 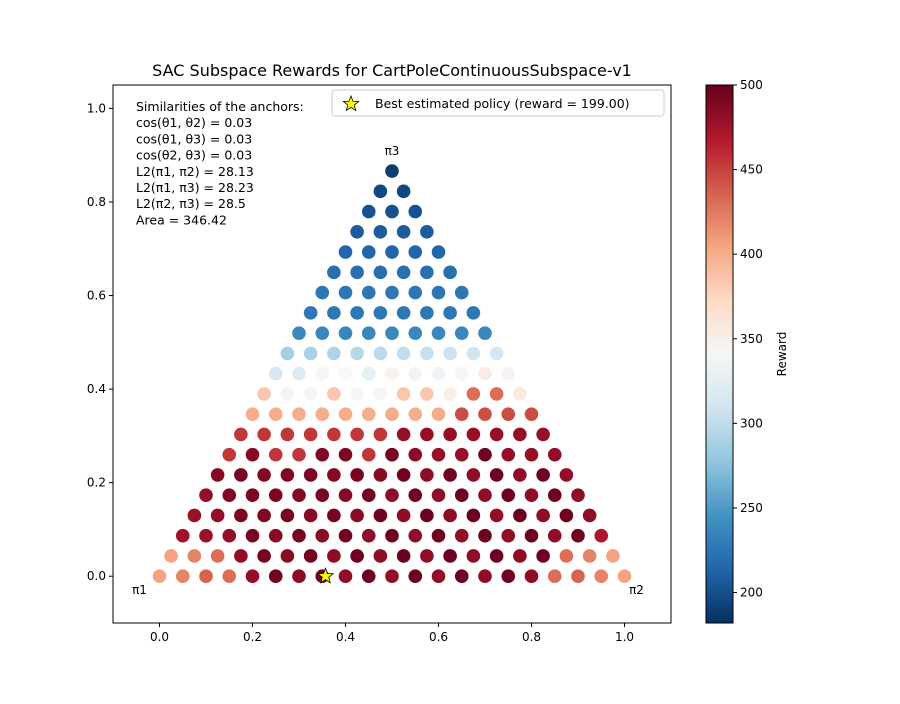 I want to click on x-tick-label: 0.0, so click(x=159, y=637).